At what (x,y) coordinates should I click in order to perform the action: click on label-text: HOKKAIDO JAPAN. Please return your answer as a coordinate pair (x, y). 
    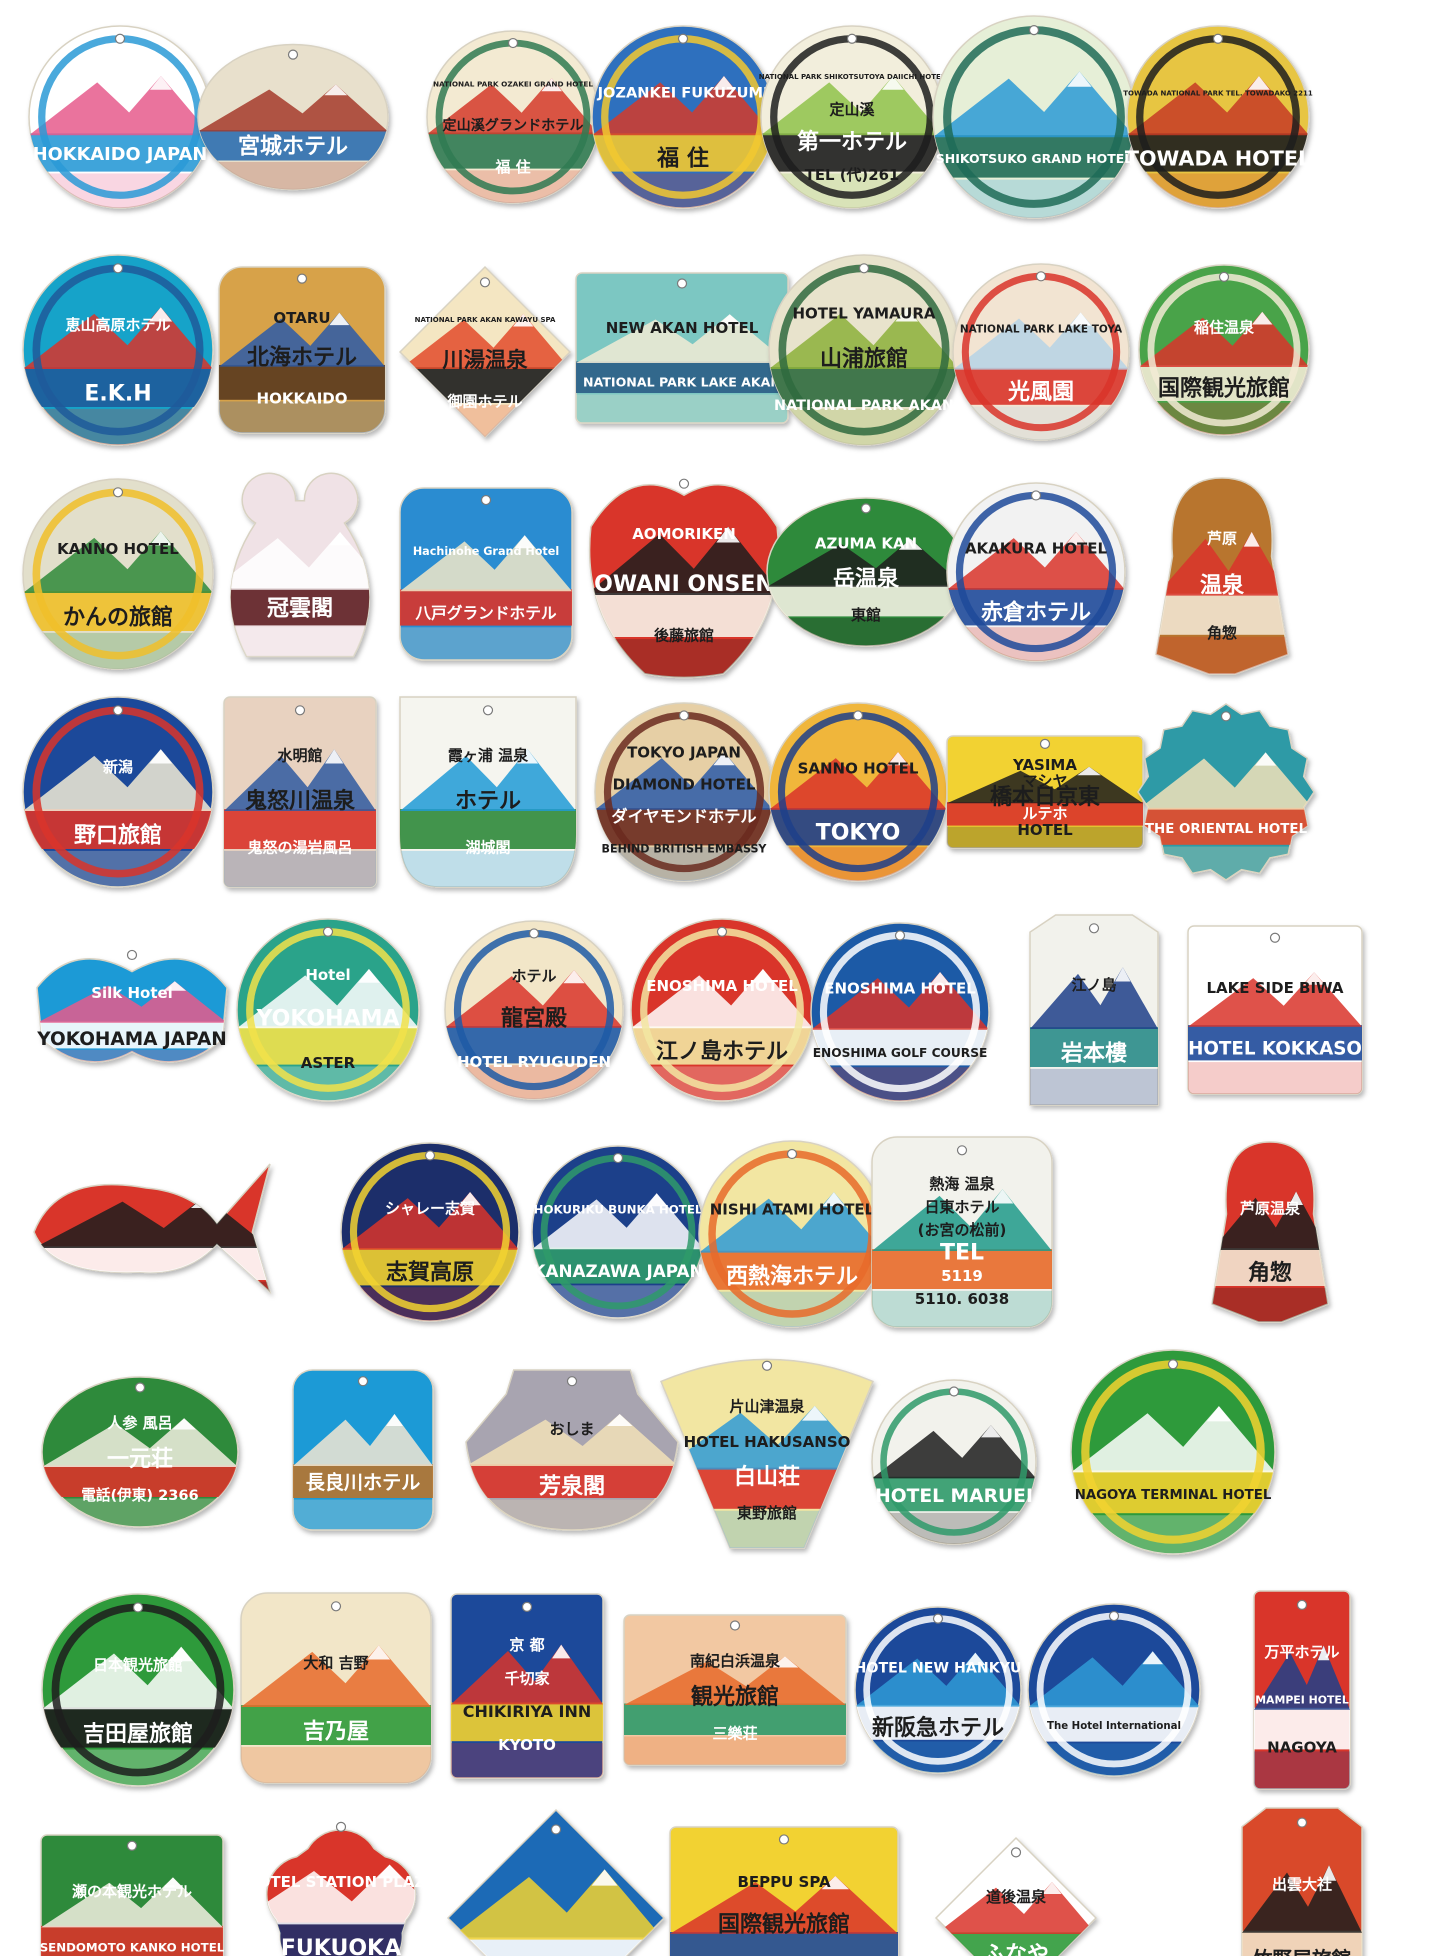
    Looking at the image, I should click on (120, 154).